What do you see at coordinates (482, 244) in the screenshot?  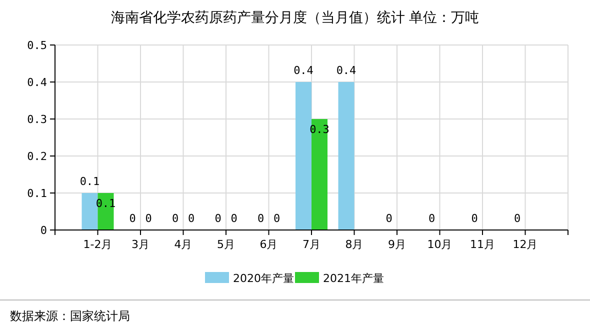 I see `x-tick-label: 11月` at bounding box center [482, 244].